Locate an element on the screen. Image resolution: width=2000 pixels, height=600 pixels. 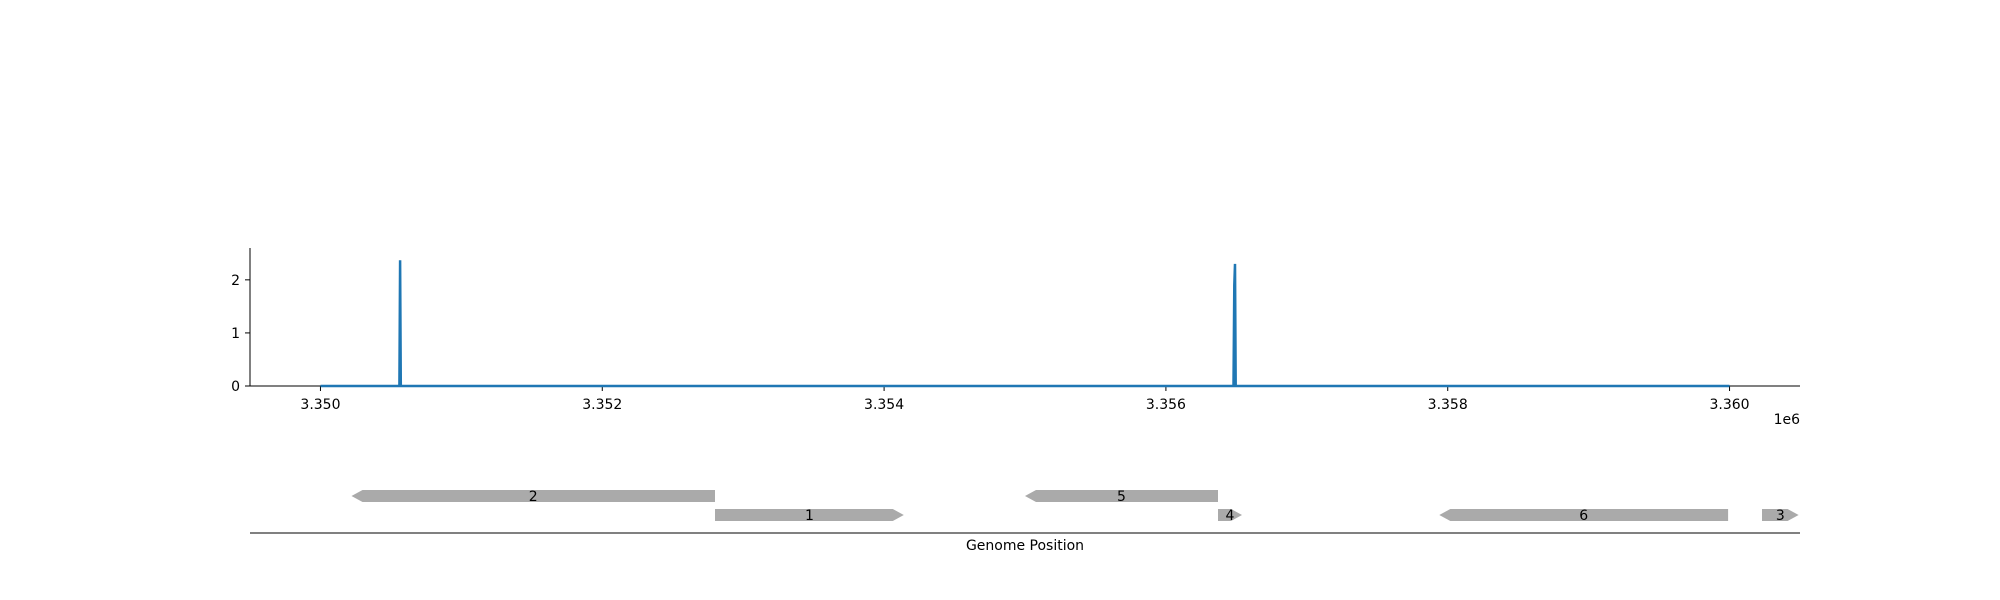
y-tick-label: 1 is located at coordinates (235, 334).